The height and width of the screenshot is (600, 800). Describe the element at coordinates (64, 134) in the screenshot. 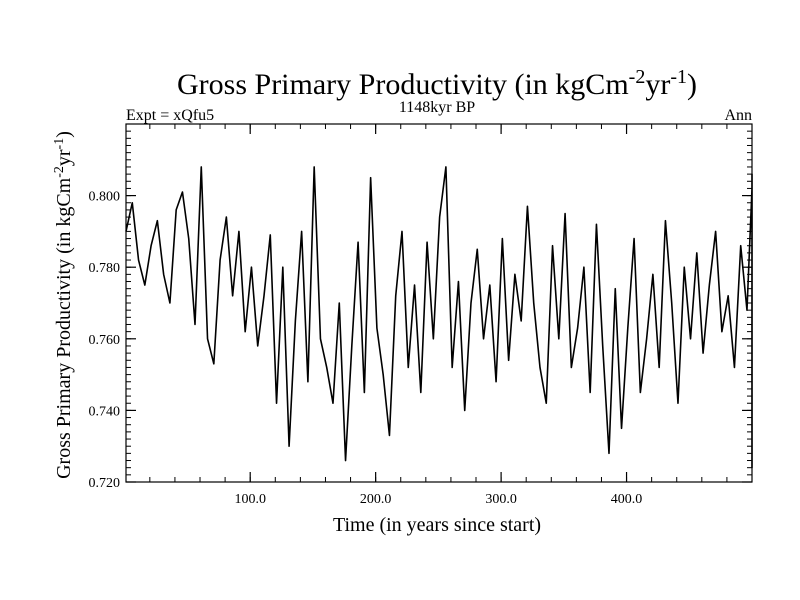

I see `y-axis-label-end: )` at that location.